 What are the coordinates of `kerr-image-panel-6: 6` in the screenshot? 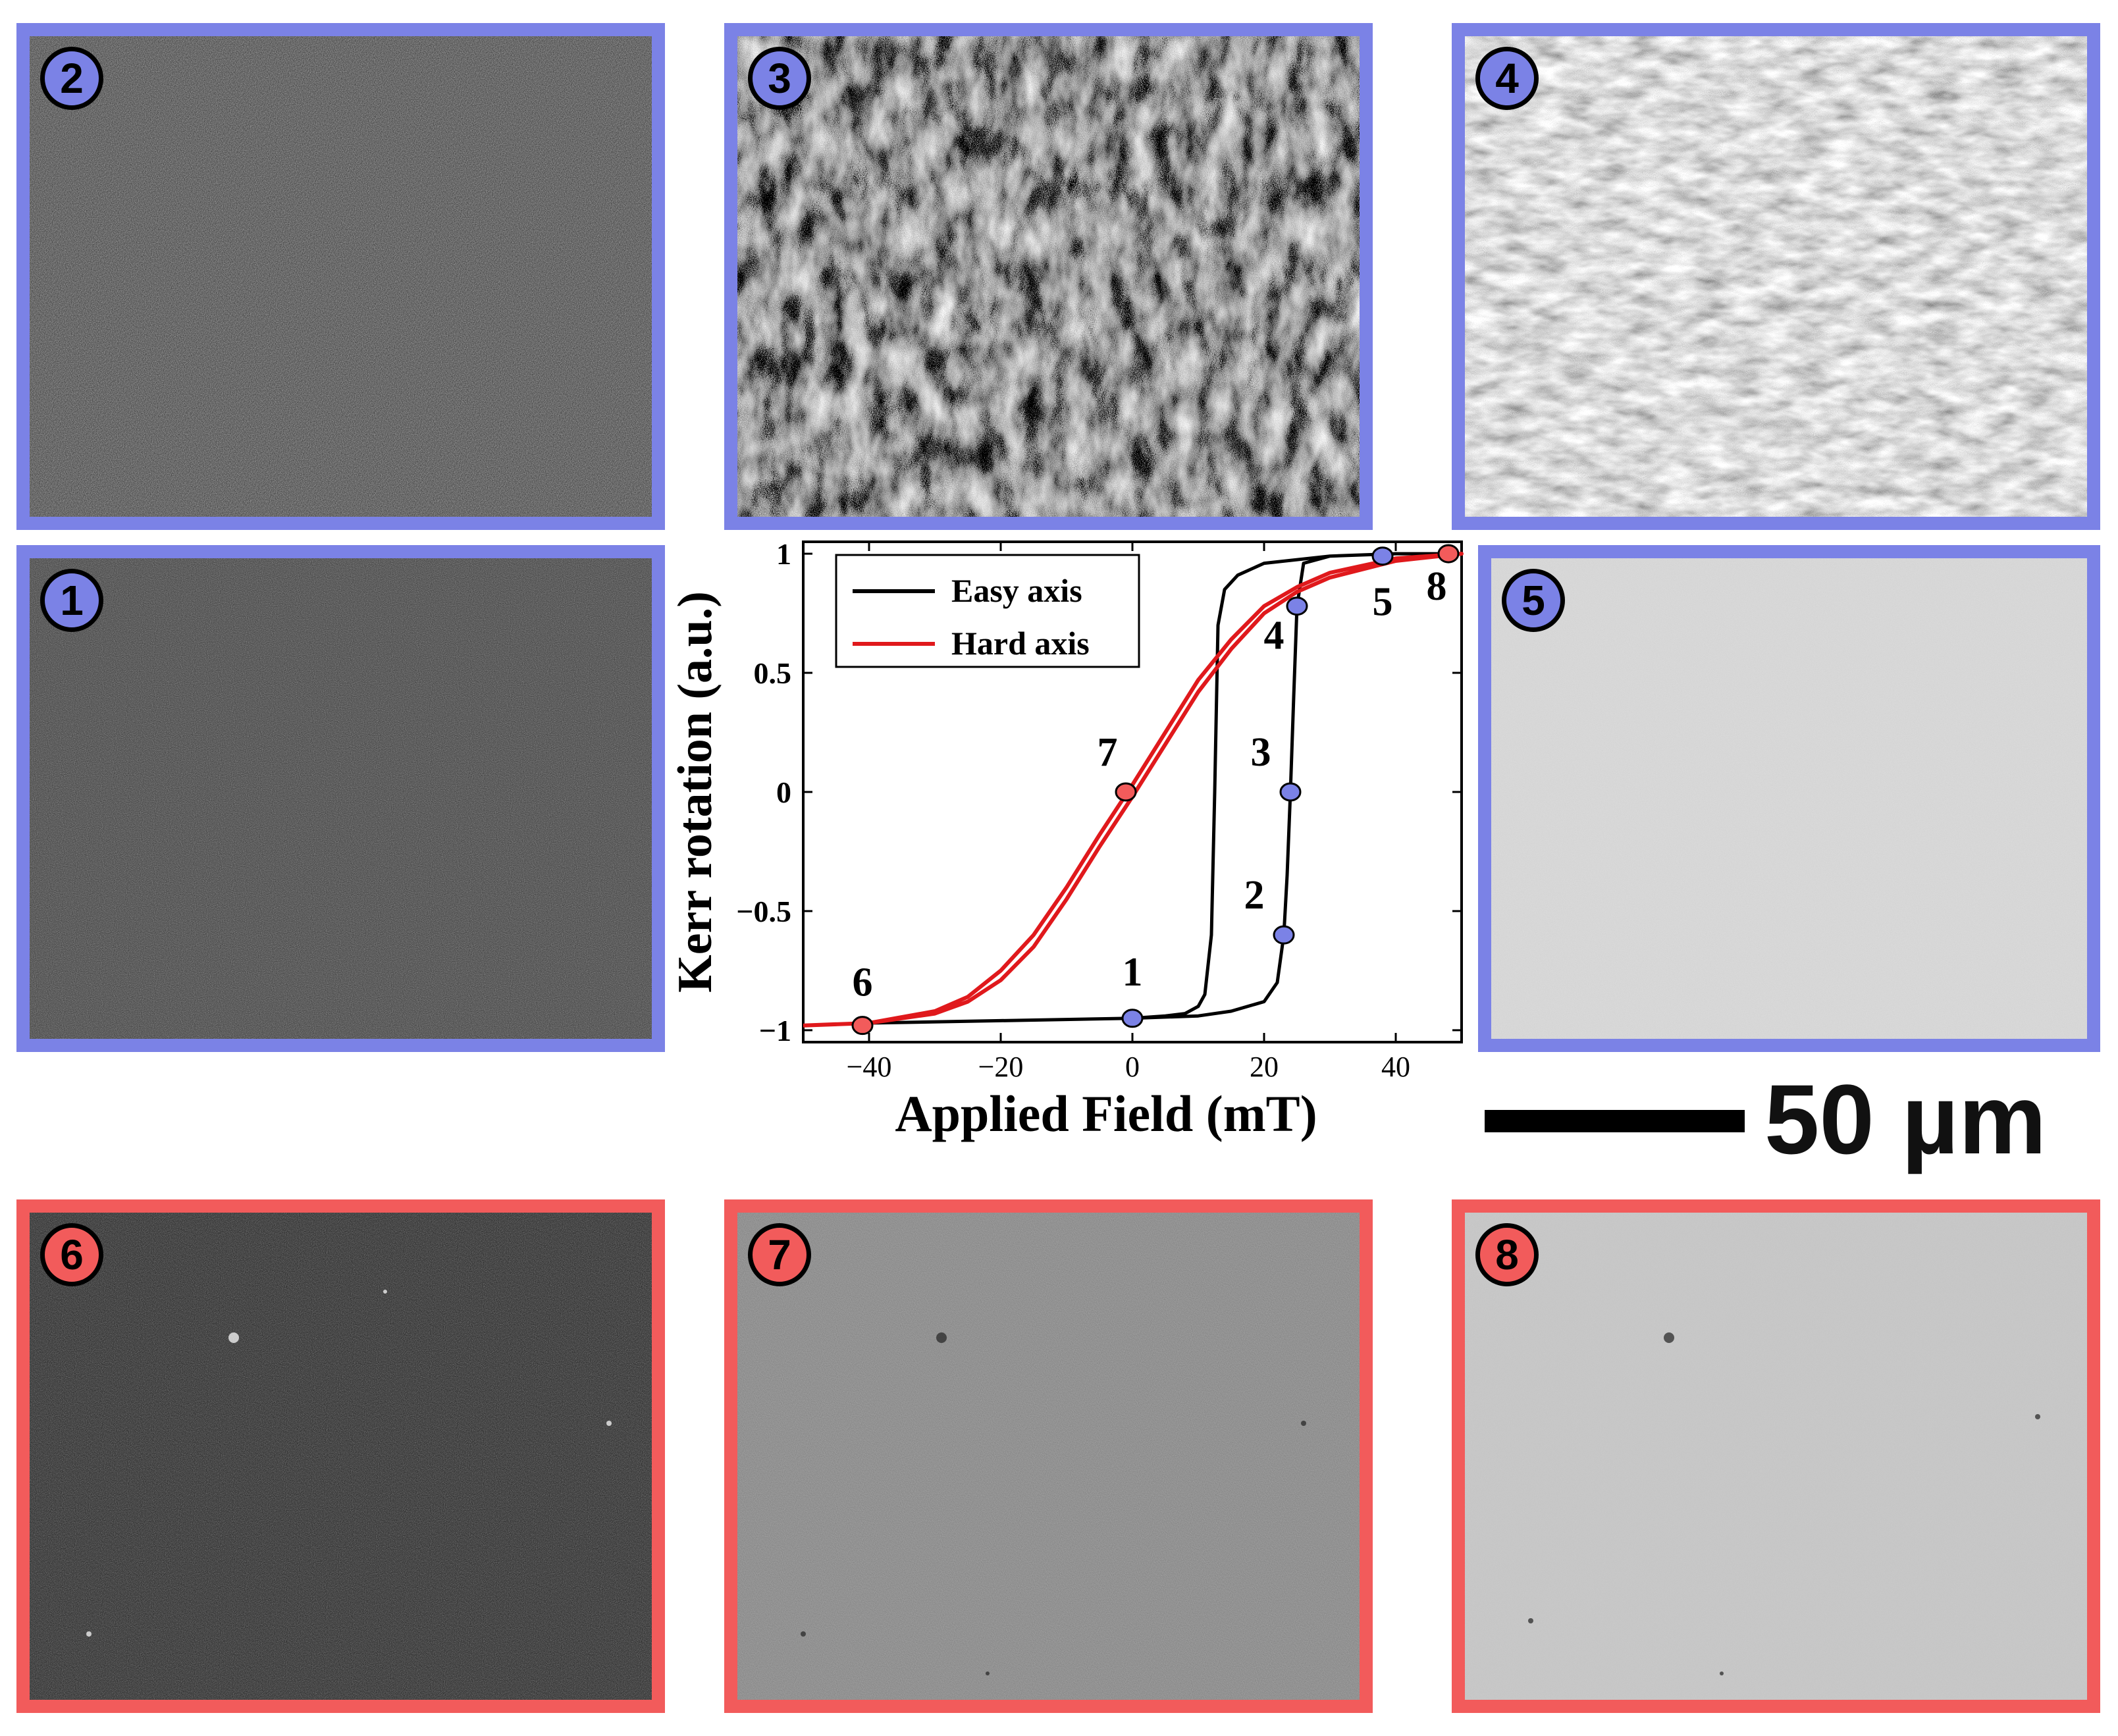 It's located at (340, 1456).